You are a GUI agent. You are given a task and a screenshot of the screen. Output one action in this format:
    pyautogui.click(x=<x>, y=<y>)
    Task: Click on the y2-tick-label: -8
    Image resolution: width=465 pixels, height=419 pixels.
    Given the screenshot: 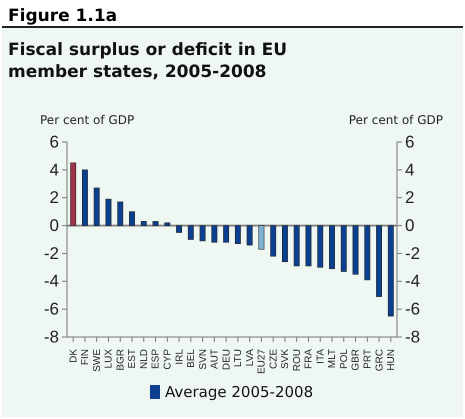 What is the action you would take?
    pyautogui.click(x=412, y=336)
    